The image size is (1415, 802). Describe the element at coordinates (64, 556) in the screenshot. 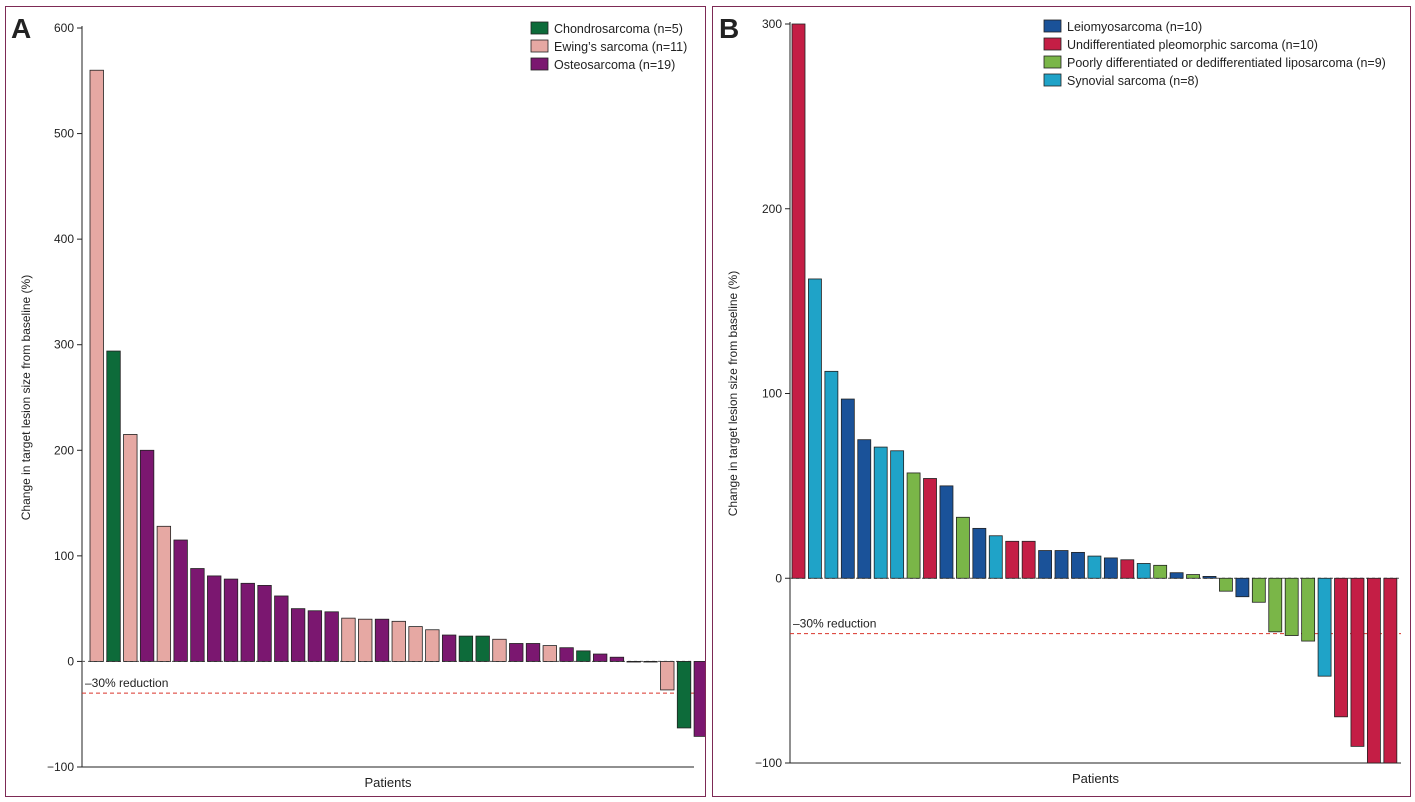

I see `chart-a-y-tick-label: 100` at that location.